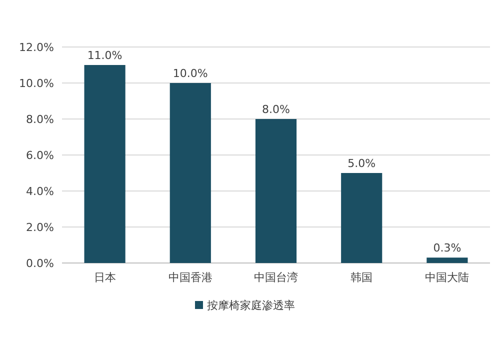 The image size is (500, 362). I want to click on y-tick-label: 12.0%, so click(36, 47).